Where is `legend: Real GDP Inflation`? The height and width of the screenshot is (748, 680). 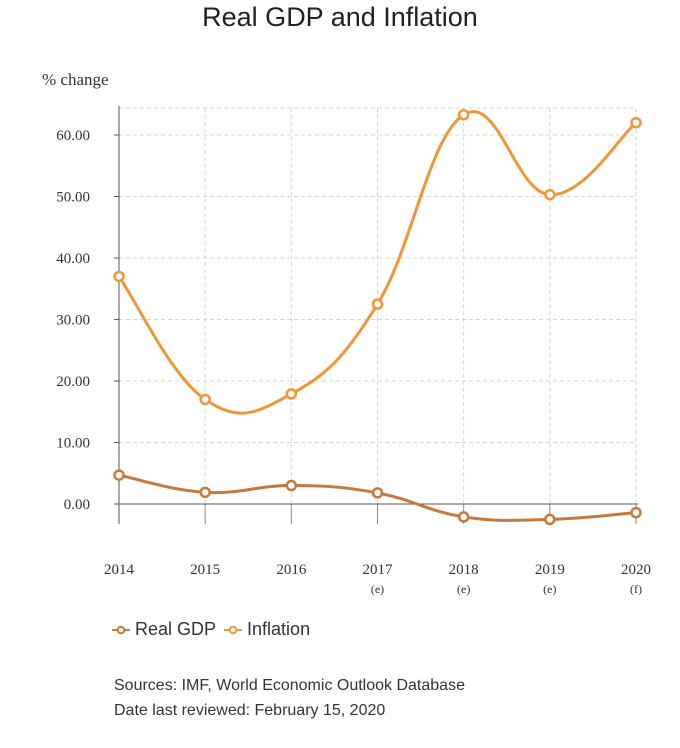 legend: Real GDP Inflation is located at coordinates (215, 629).